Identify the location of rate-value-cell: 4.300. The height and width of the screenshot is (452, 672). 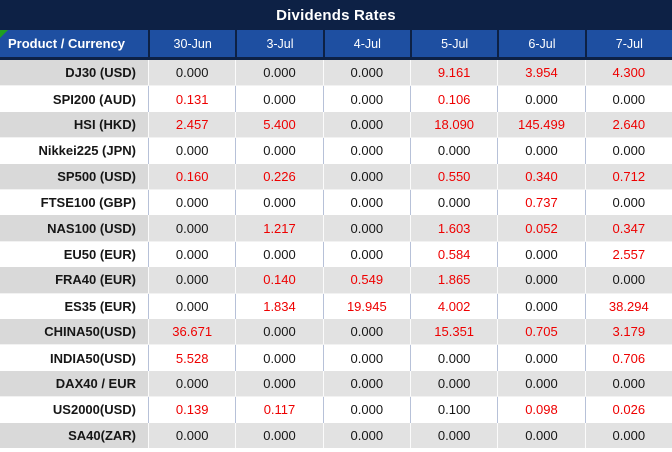
(628, 73).